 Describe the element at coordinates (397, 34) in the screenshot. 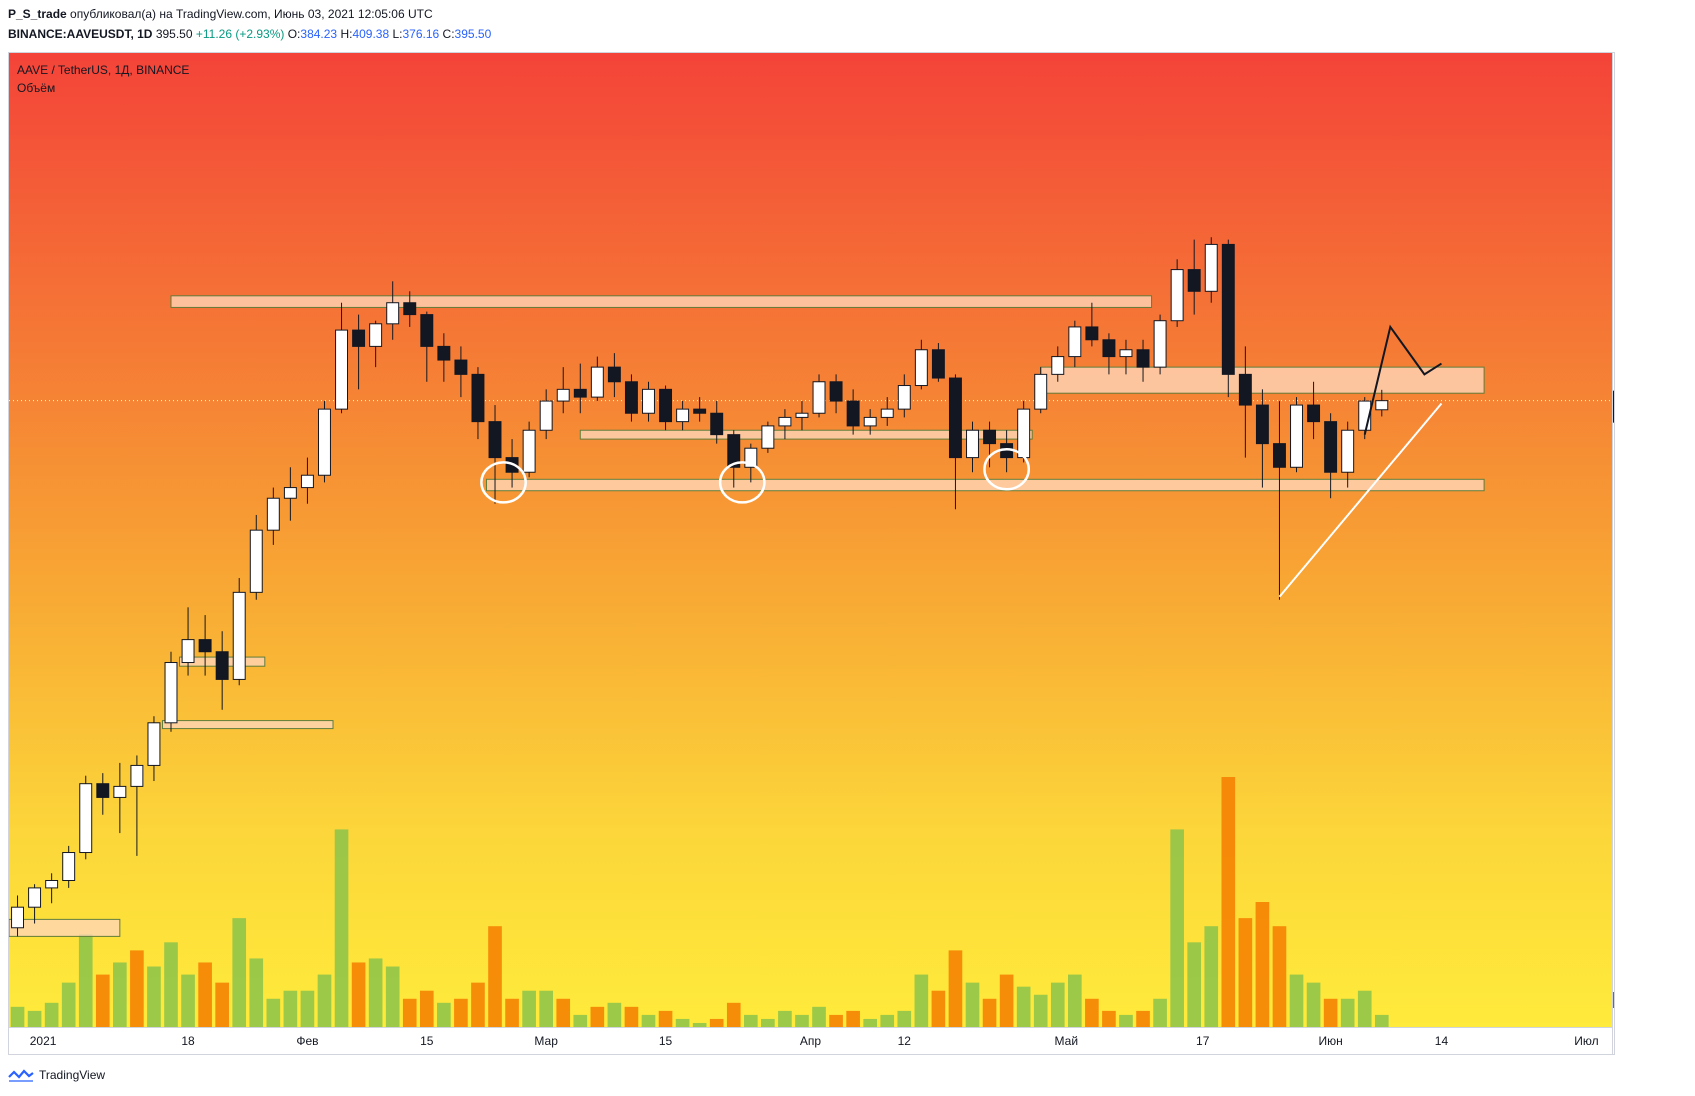

I see `low-label: L:` at that location.